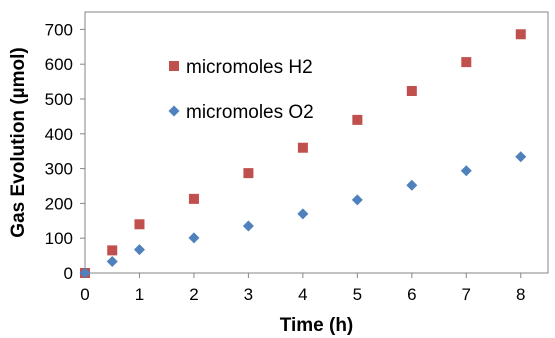  What do you see at coordinates (249, 67) in the screenshot?
I see `legend-label-h2: micromoles H2` at bounding box center [249, 67].